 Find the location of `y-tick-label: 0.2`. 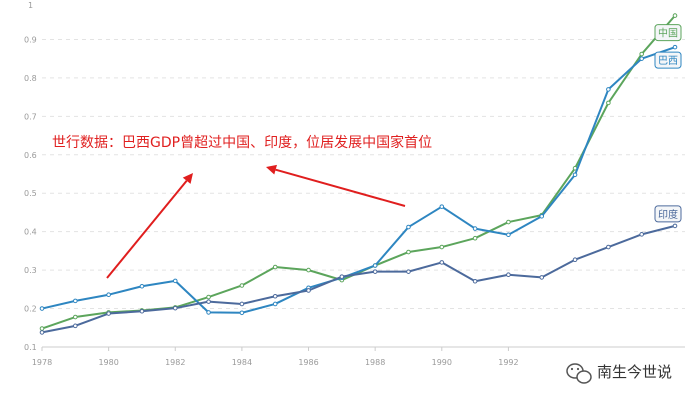

y-tick-label: 0.2 is located at coordinates (30, 309).